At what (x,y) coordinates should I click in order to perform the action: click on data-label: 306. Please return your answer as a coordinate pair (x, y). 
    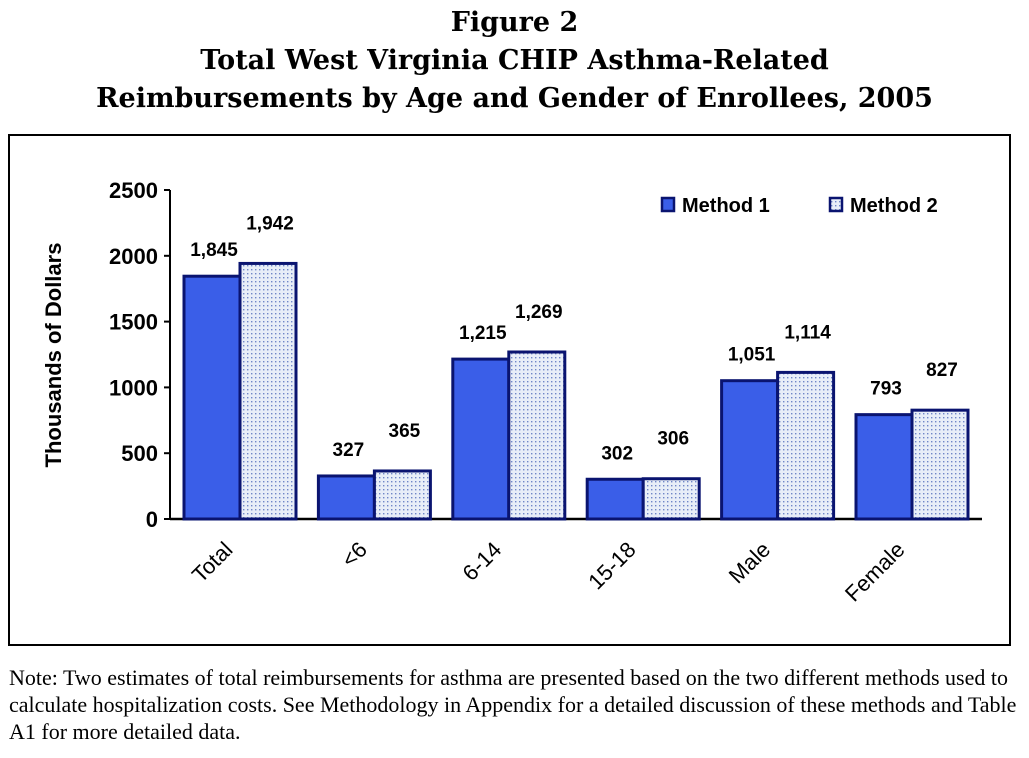
    Looking at the image, I should click on (673, 439).